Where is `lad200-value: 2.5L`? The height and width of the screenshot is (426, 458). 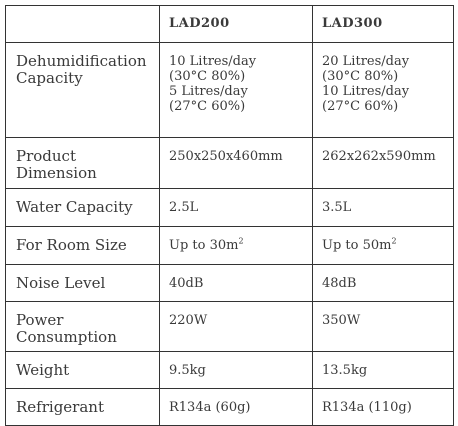 lad200-value: 2.5L is located at coordinates (236, 207).